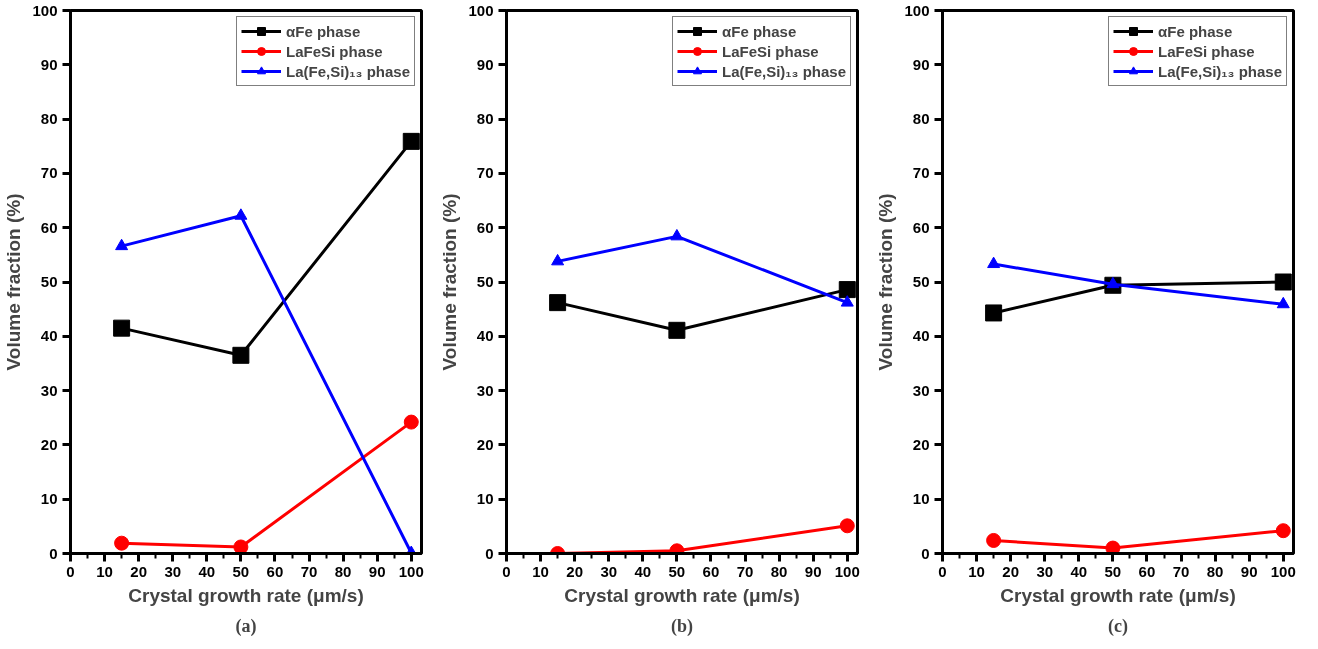  What do you see at coordinates (682, 626) in the screenshot?
I see `text: (b)` at bounding box center [682, 626].